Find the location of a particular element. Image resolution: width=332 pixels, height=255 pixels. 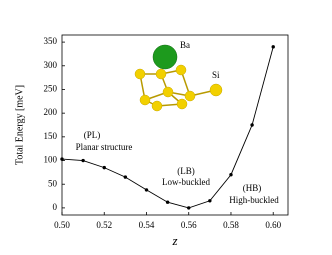

x-tick-label: 0.60 is located at coordinates (273, 225).